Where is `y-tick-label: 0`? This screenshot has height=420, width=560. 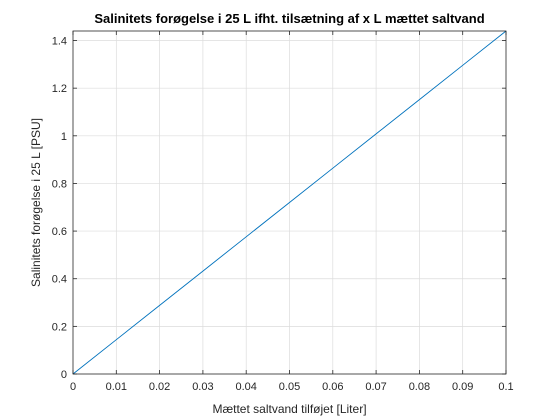
y-tick-label: 0 is located at coordinates (64, 375).